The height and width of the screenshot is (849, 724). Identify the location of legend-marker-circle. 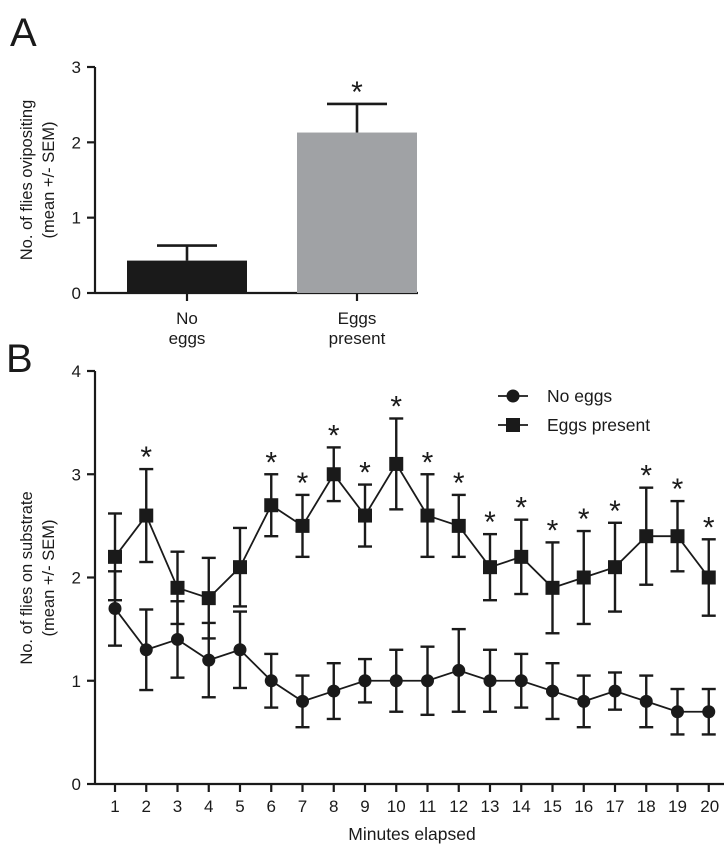
(513, 396).